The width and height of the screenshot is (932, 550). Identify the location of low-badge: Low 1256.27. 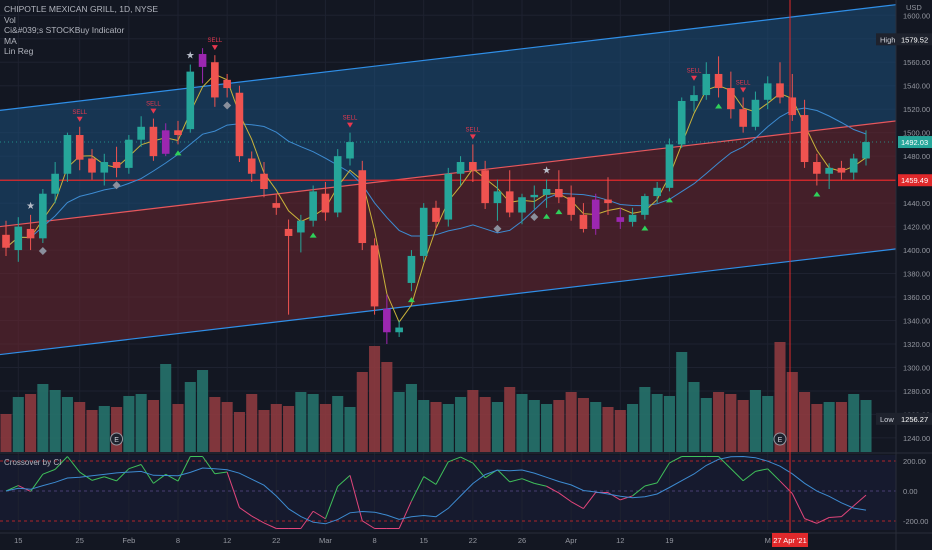
(904, 418).